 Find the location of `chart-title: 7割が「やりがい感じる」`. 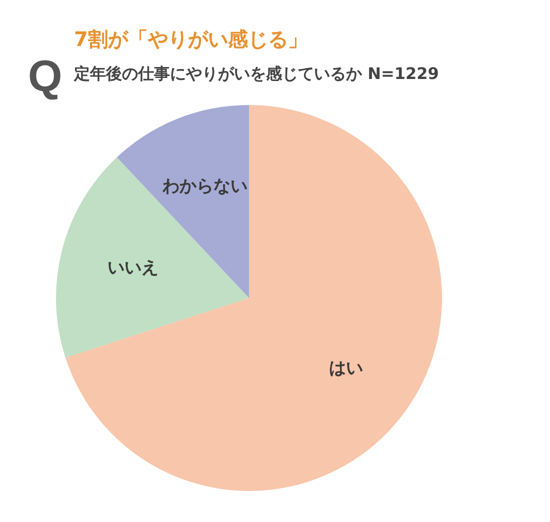

chart-title: 7割が「やりがい感じる」 is located at coordinates (191, 39).